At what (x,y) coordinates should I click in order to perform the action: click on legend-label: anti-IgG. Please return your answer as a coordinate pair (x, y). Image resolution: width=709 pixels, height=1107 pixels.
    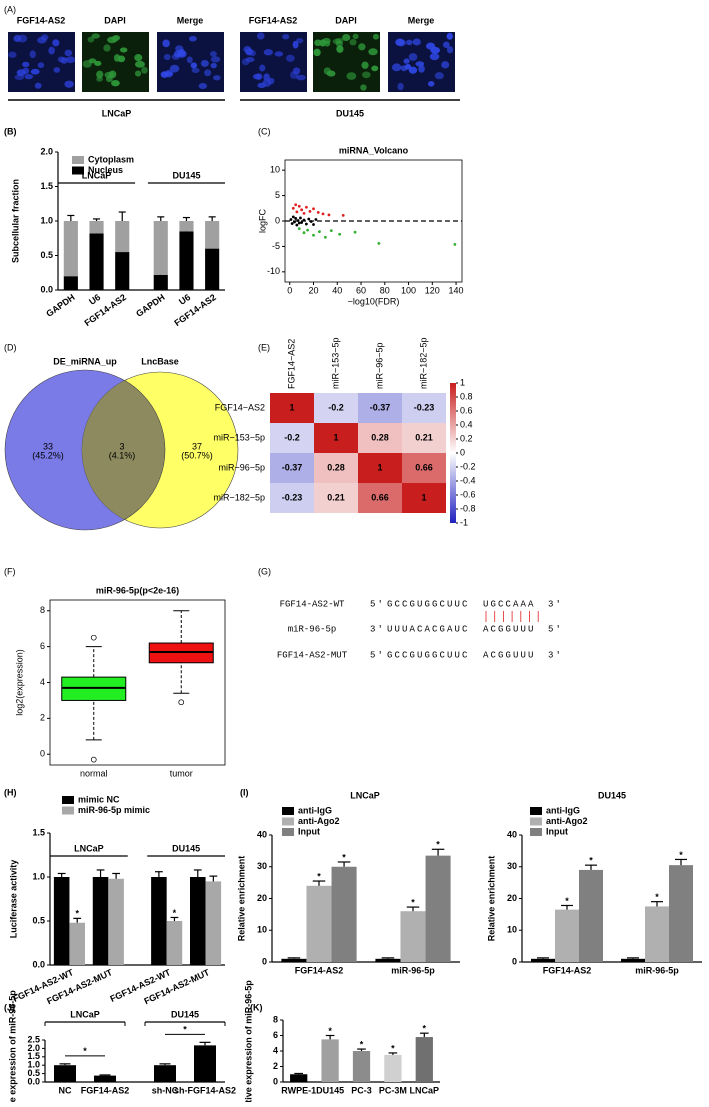
    Looking at the image, I should click on (563, 810).